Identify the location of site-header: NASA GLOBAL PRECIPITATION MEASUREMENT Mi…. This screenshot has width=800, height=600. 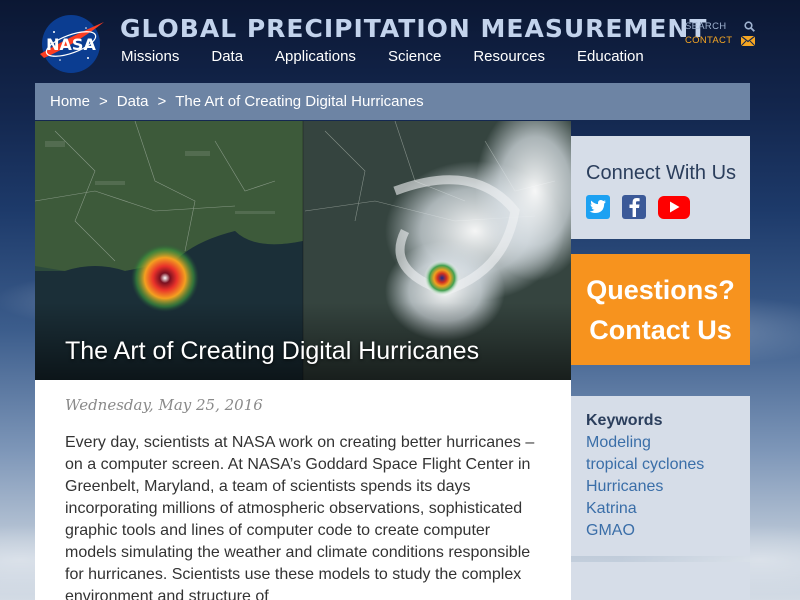
(400, 41).